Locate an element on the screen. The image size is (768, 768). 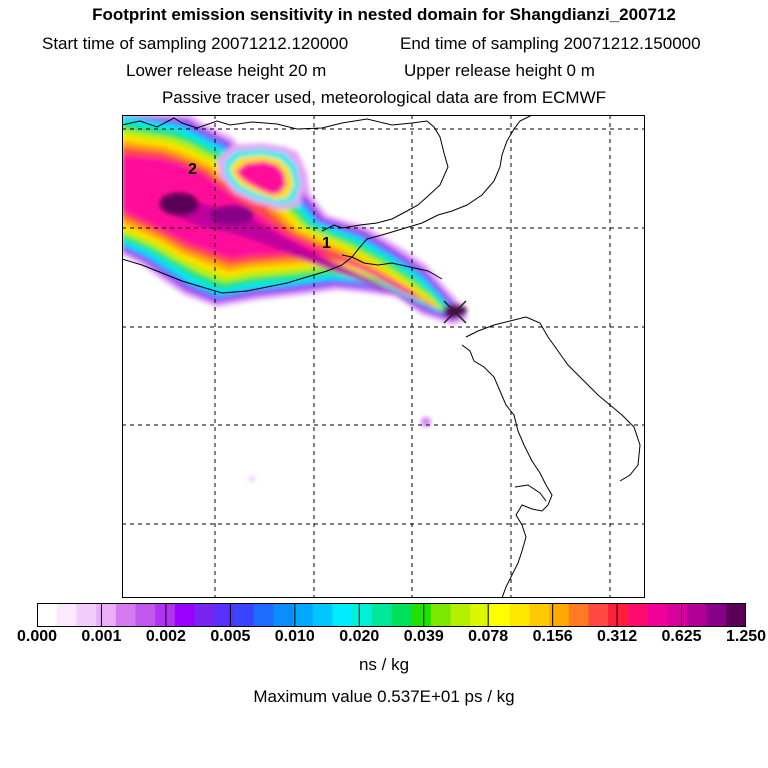
colorbar-tick-label: 0.002 is located at coordinates (165, 636).